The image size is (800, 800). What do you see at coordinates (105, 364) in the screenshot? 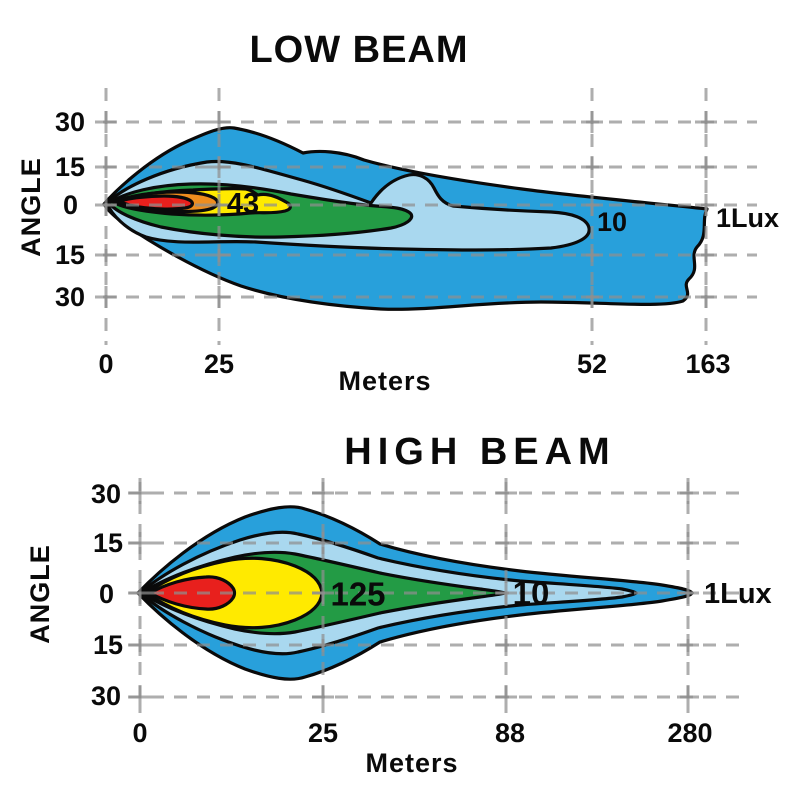
I see `low-x-tick-0: 0` at bounding box center [105, 364].